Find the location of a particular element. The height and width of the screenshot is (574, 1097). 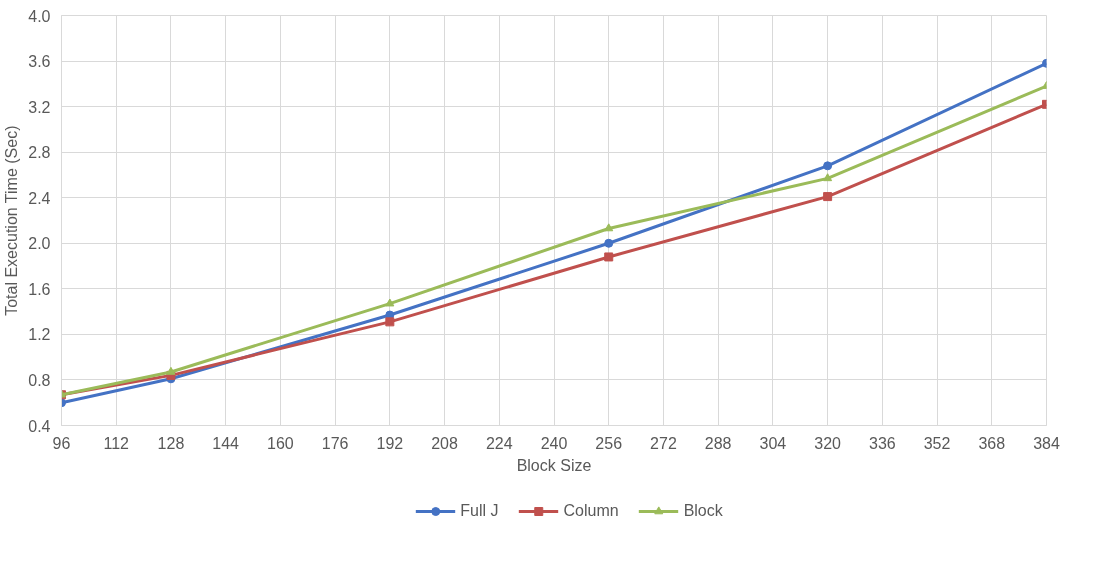

y-tick-label: 3.6 is located at coordinates (39, 62).